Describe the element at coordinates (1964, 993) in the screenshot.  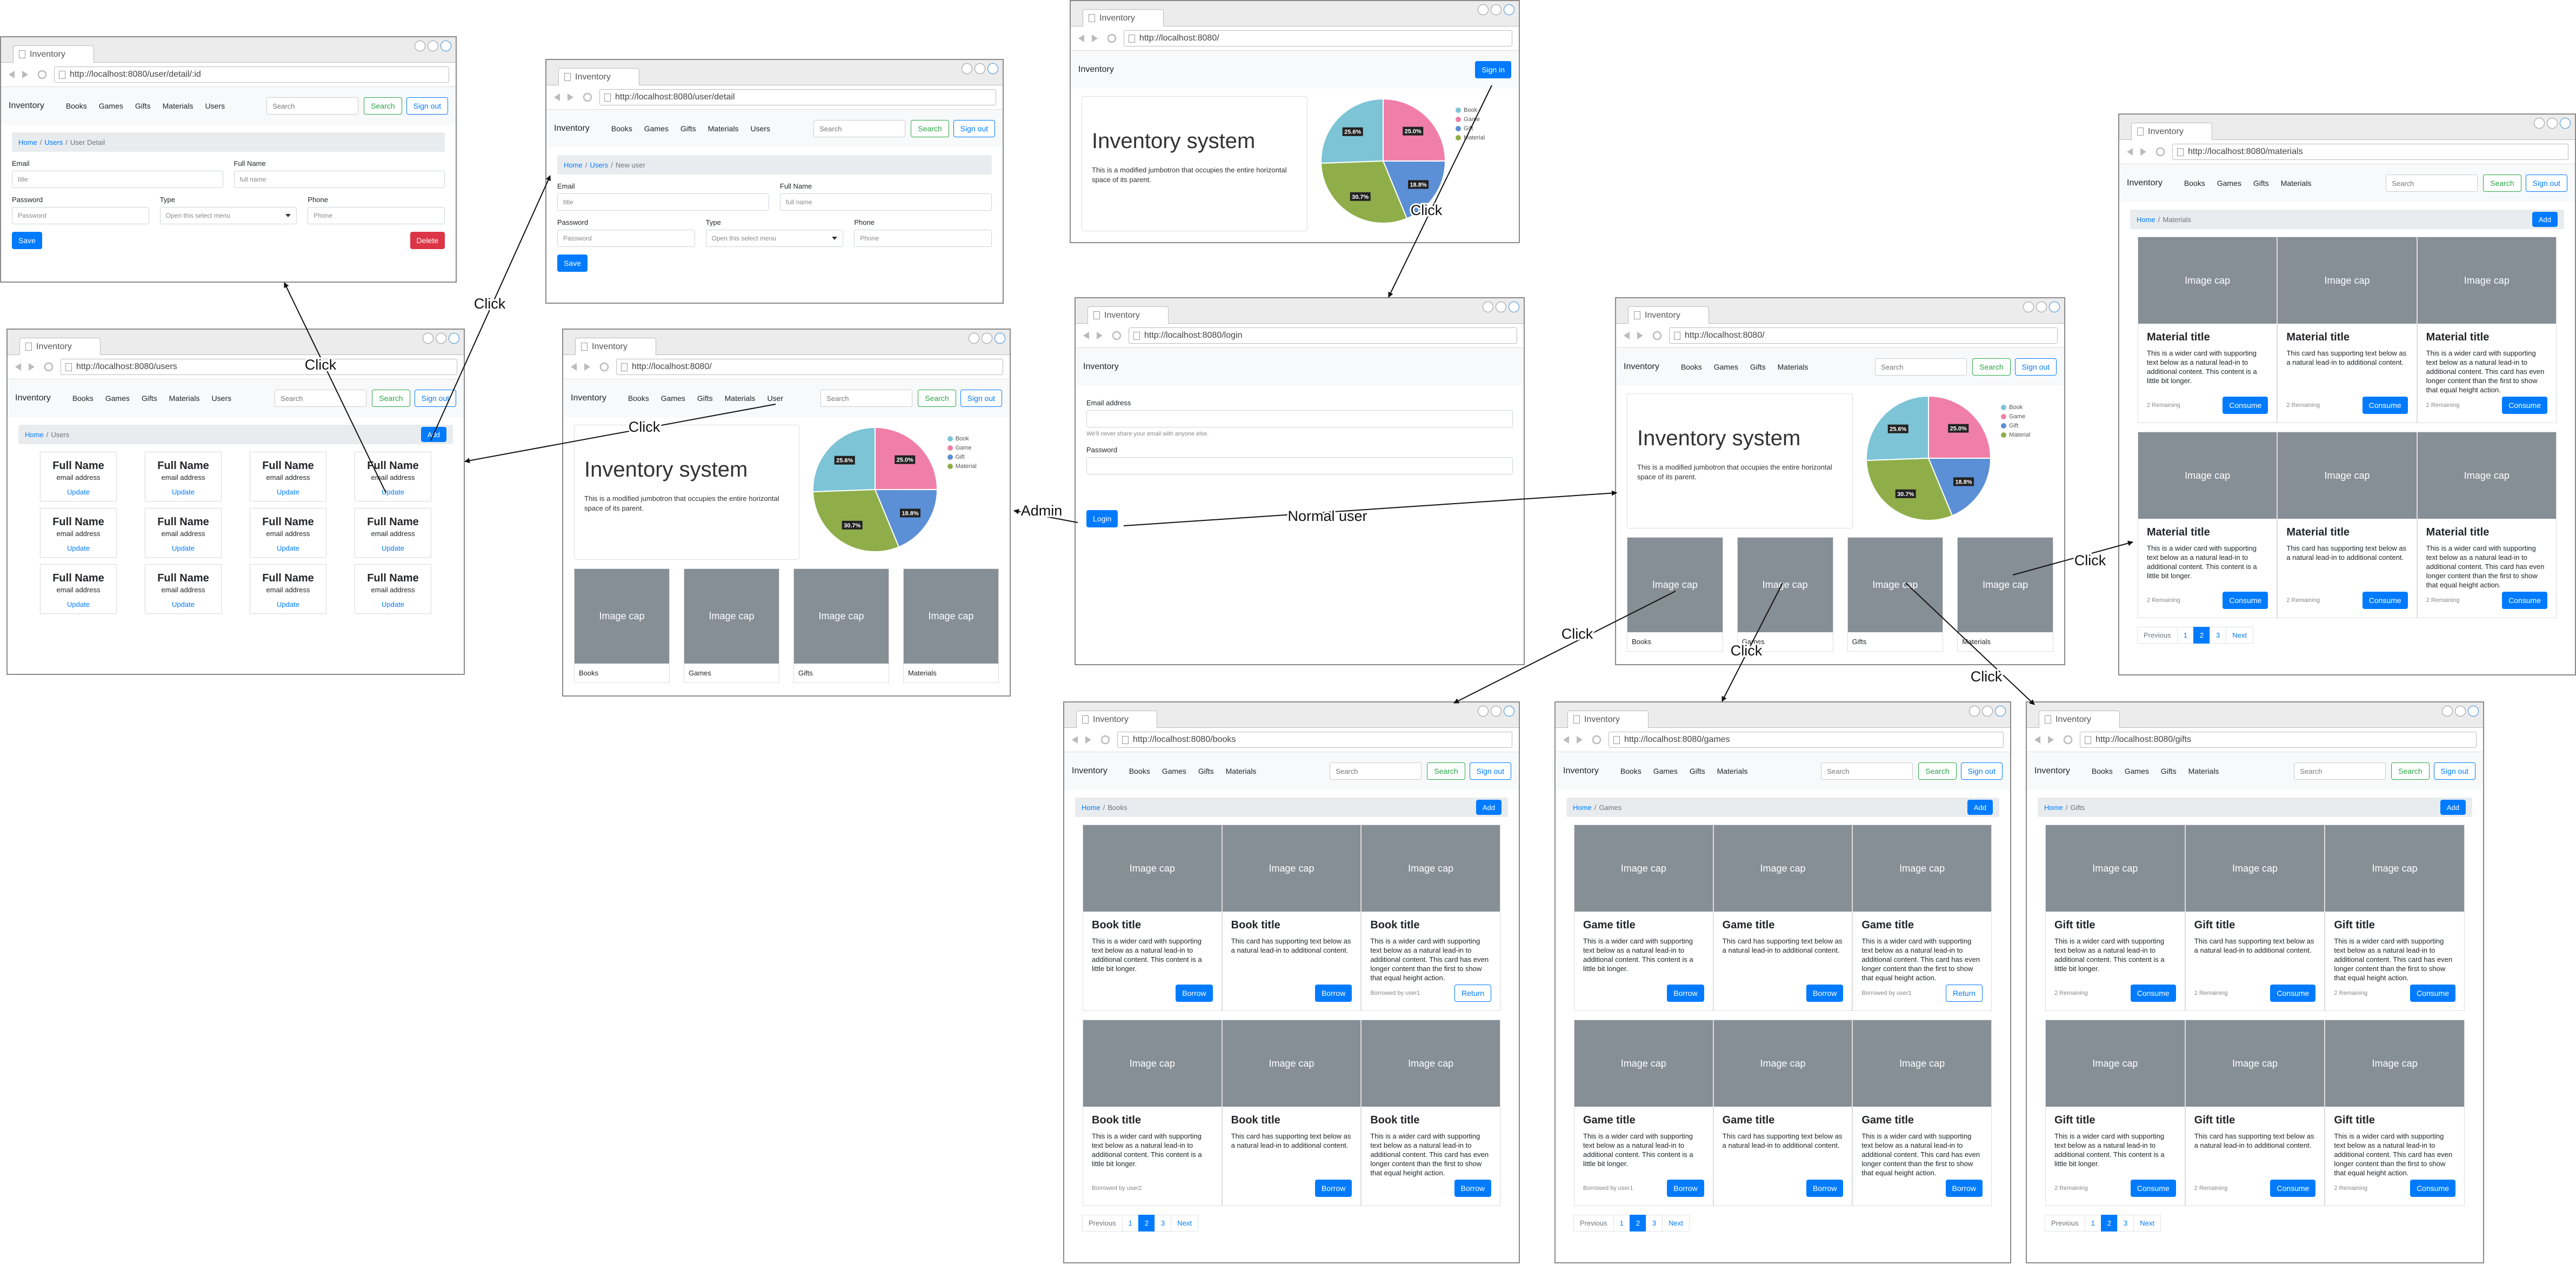
I see `card-button: Return` at that location.